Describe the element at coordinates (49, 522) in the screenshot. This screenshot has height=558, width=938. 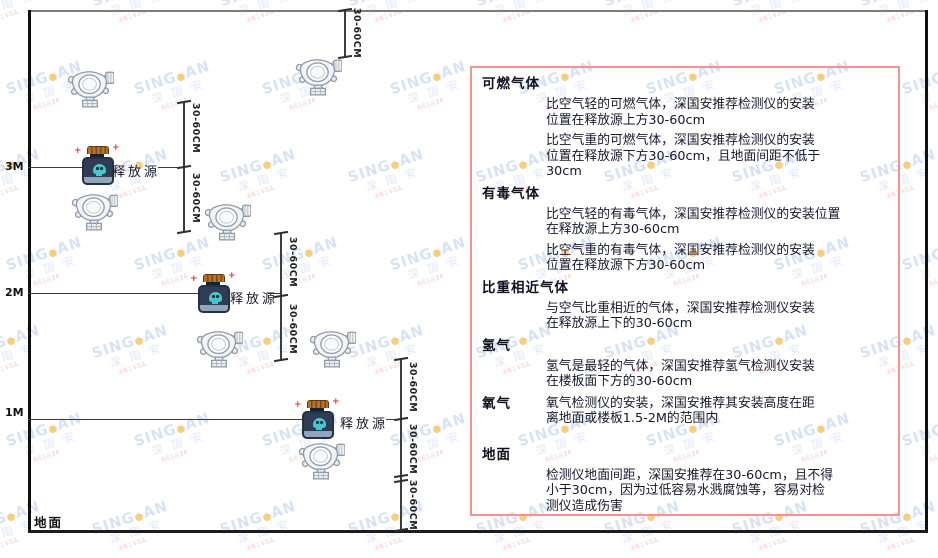
I see `ground-label: 地面` at that location.